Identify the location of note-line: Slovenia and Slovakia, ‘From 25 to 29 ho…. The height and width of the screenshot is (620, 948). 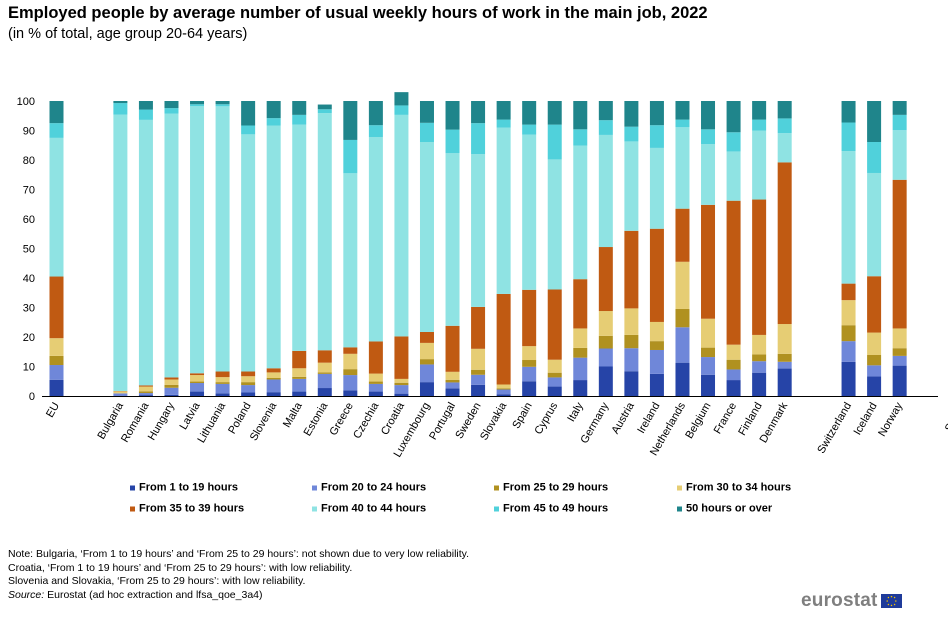
(157, 581).